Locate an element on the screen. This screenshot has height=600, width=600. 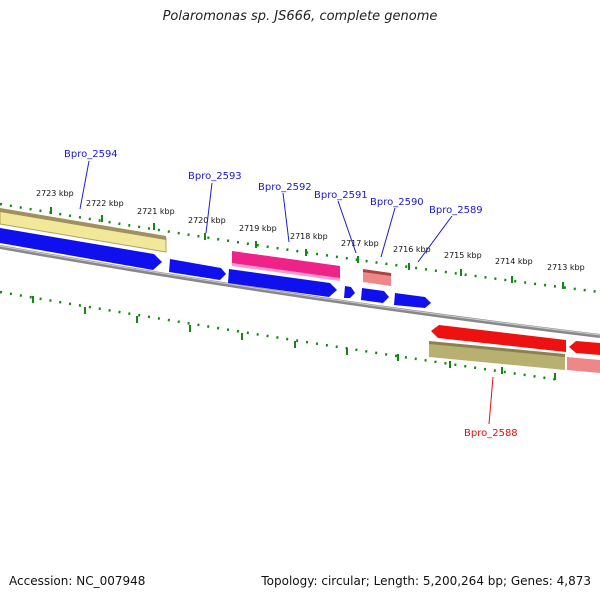
accession-text: Accession: NC_007948 is located at coordinates (77, 581).